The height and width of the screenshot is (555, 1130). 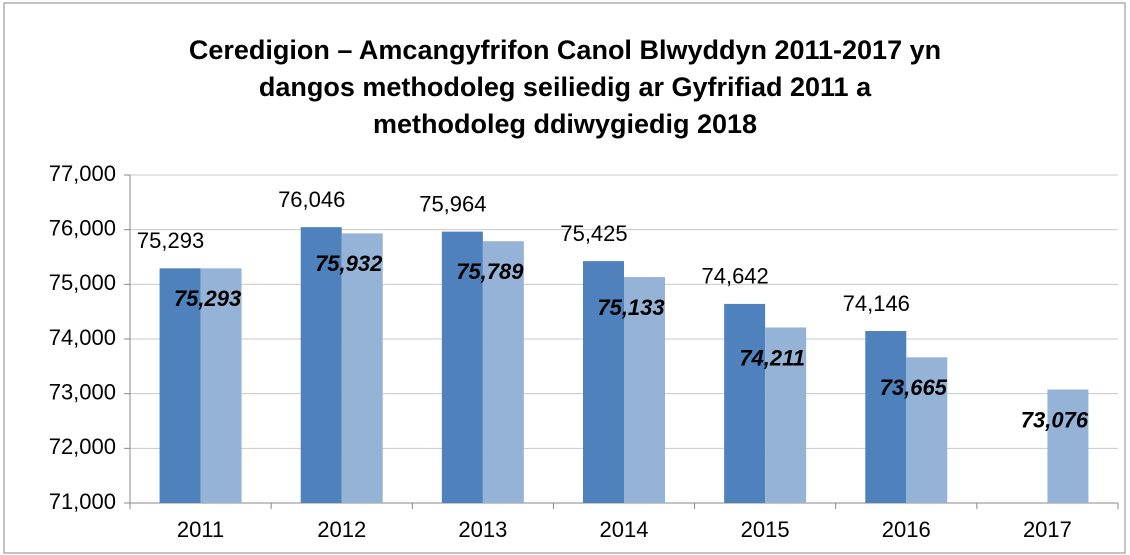 I want to click on value-label: 75,789, so click(x=490, y=271).